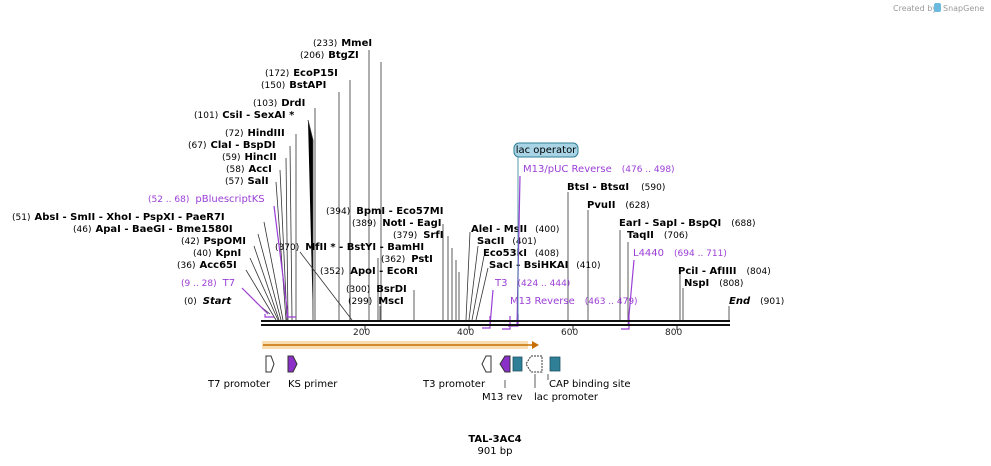 Image resolution: width=991 pixels, height=466 pixels. What do you see at coordinates (680, 253) in the screenshot?
I see `primer-l4440-label: L4440 (694 .. 711)` at bounding box center [680, 253].